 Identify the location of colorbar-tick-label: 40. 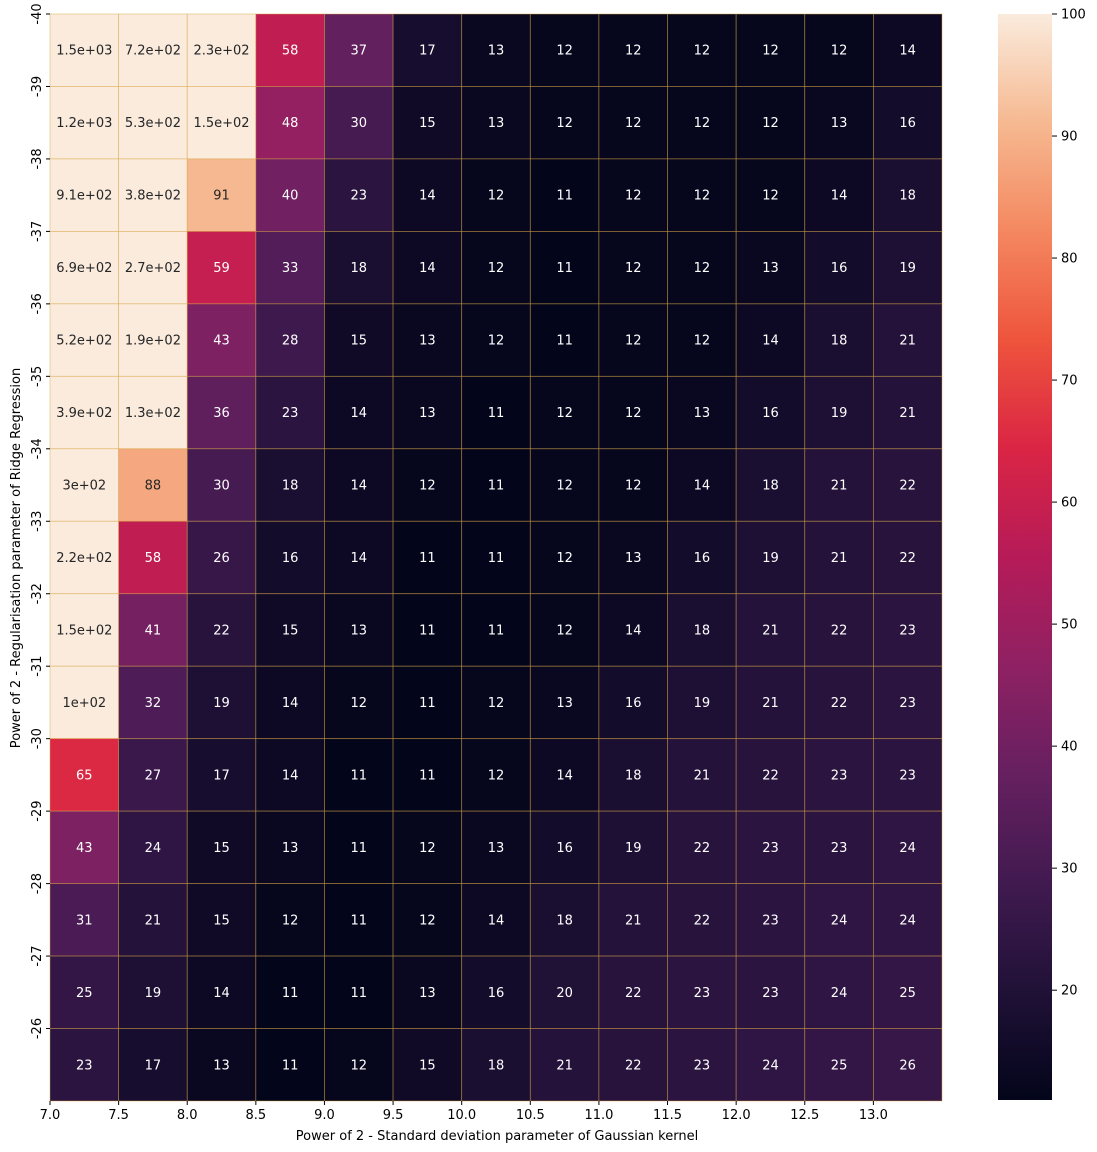
(1069, 747).